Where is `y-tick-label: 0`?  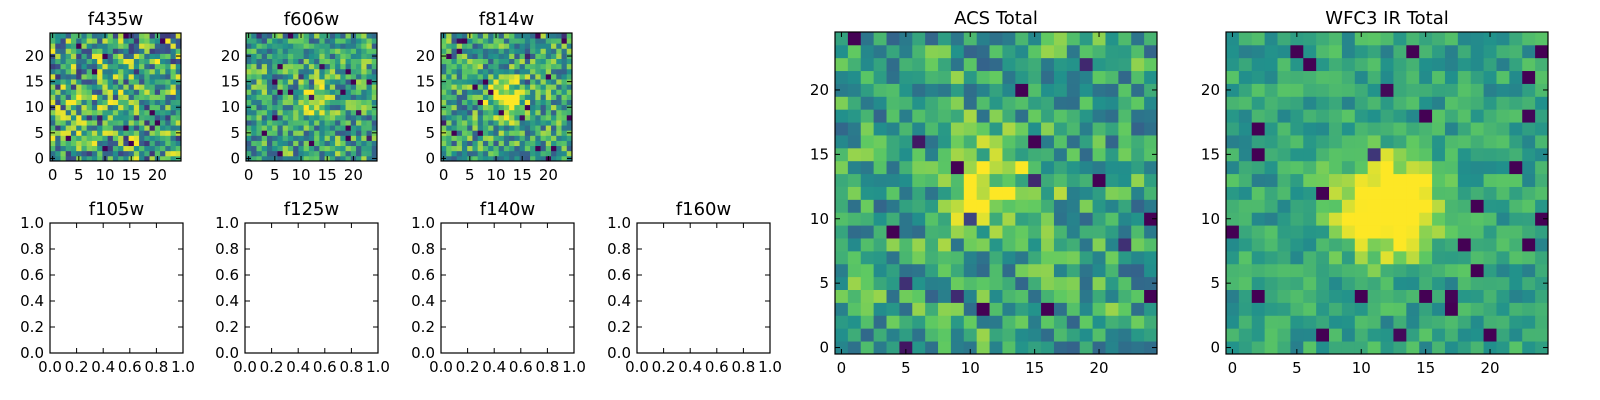 y-tick-label: 0 is located at coordinates (1215, 348).